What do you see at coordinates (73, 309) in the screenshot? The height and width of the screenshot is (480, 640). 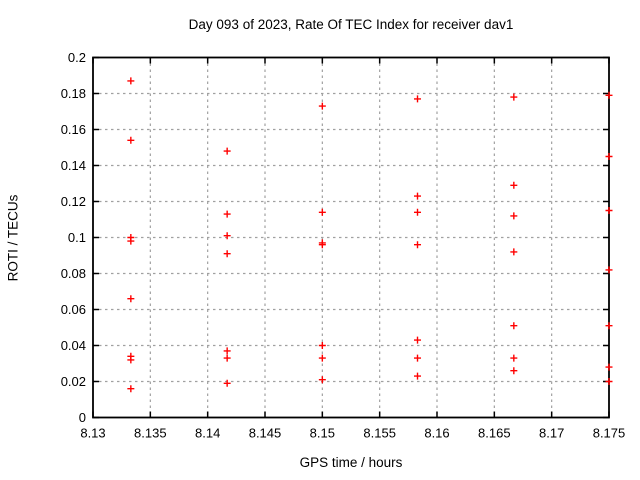 I see `y-tick-label: 0.06` at bounding box center [73, 309].